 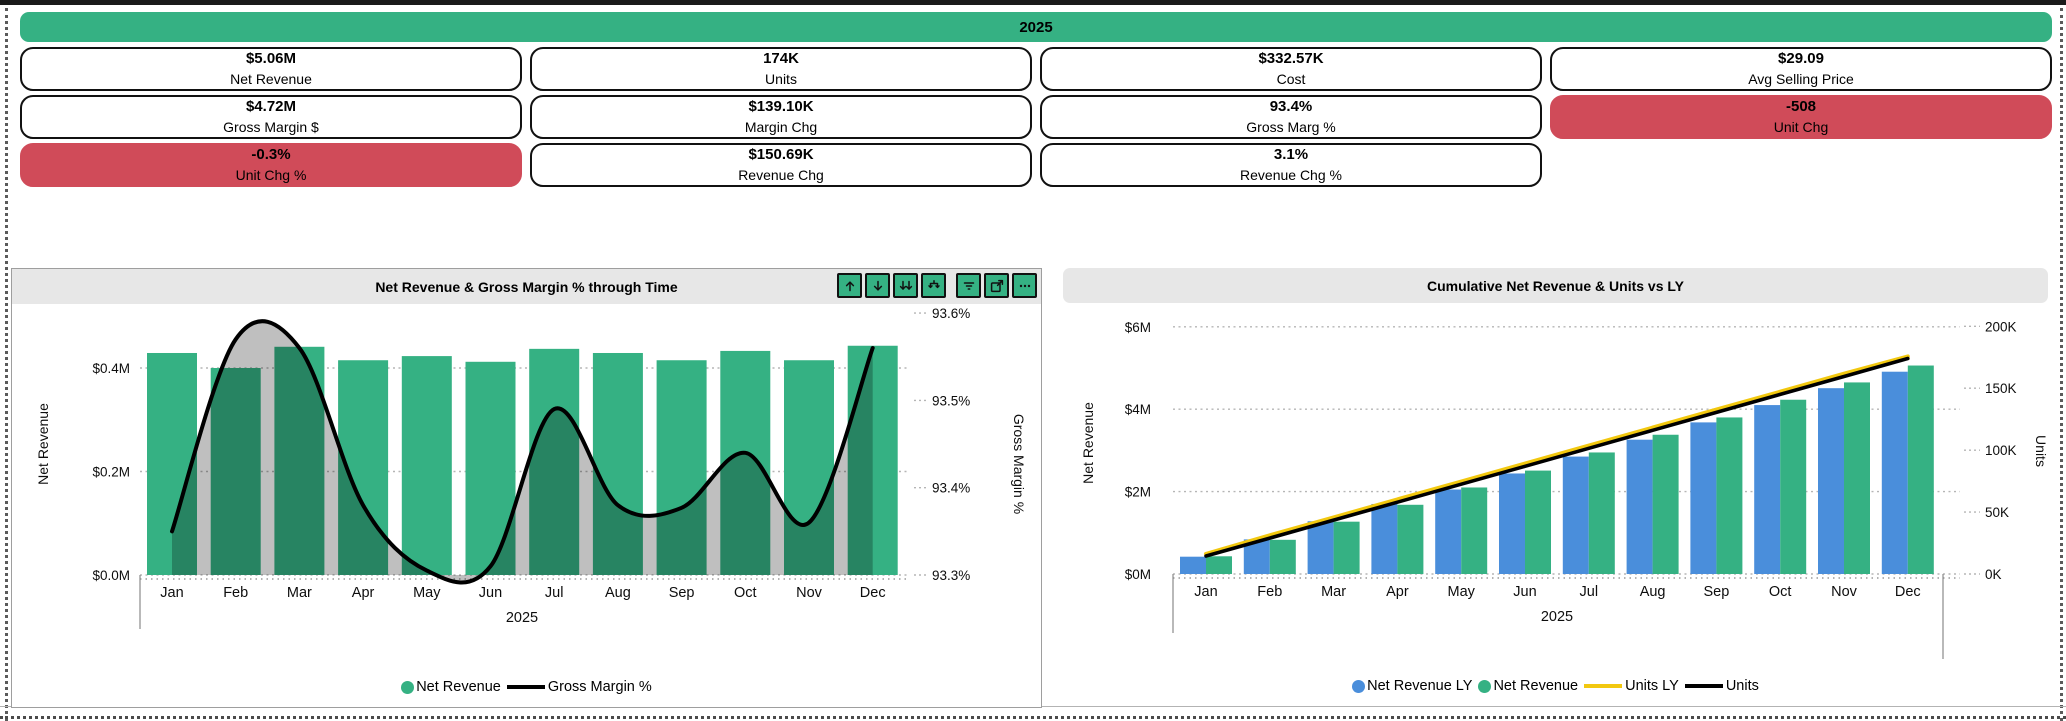 I want to click on line-units-ly, so click(x=1557, y=455).